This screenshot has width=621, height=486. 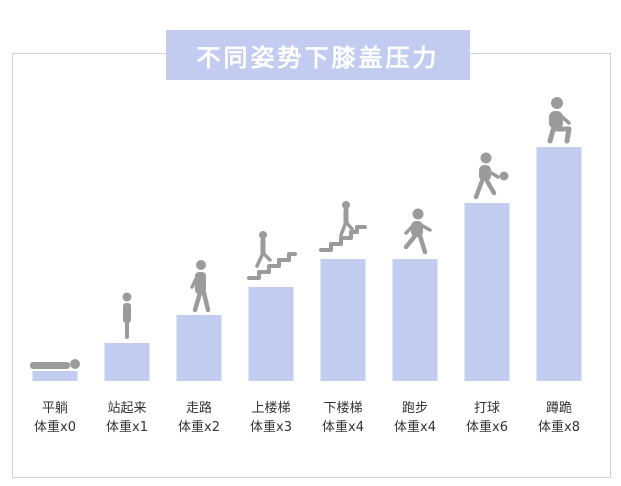 What do you see at coordinates (271, 427) in the screenshot?
I see `value-label: 体重x3` at bounding box center [271, 427].